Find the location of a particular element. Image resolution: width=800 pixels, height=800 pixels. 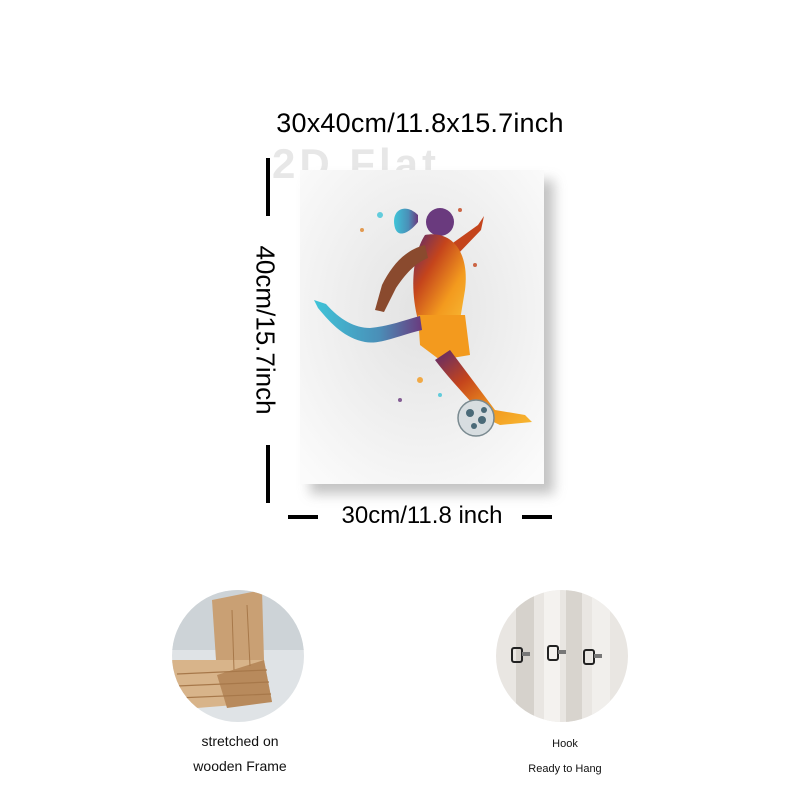

frame-caption-line1: stretched on is located at coordinates (240, 741).